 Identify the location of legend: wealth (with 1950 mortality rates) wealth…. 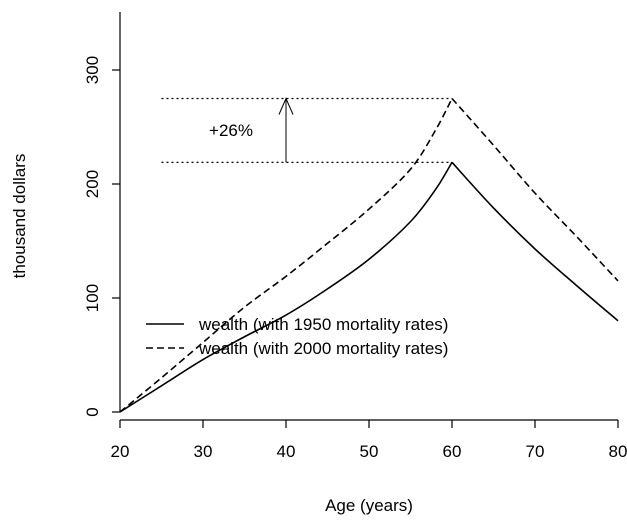
(297, 336).